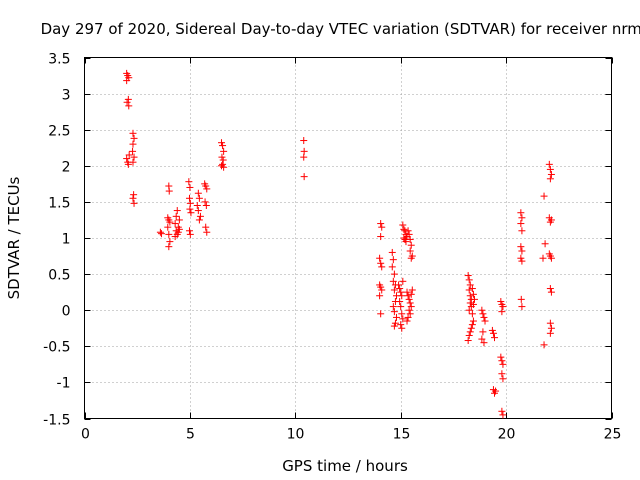 The height and width of the screenshot is (480, 640). Describe the element at coordinates (59, 276) in the screenshot. I see `y-tick-label: 0.5` at that location.